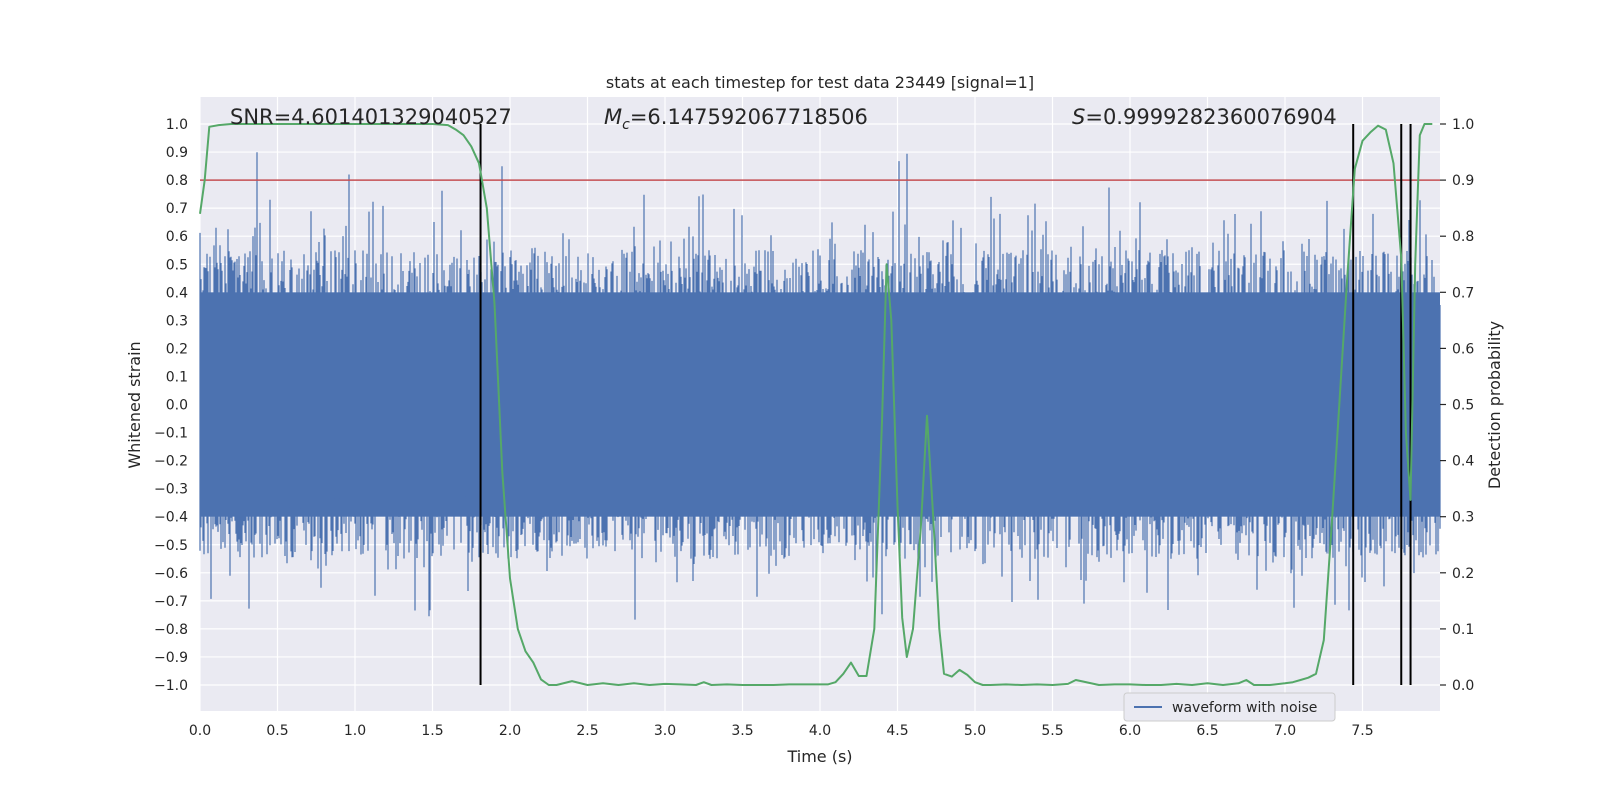 This screenshot has width=1600, height=800. What do you see at coordinates (665, 731) in the screenshot?
I see `x-tick-label: 3.0` at bounding box center [665, 731].